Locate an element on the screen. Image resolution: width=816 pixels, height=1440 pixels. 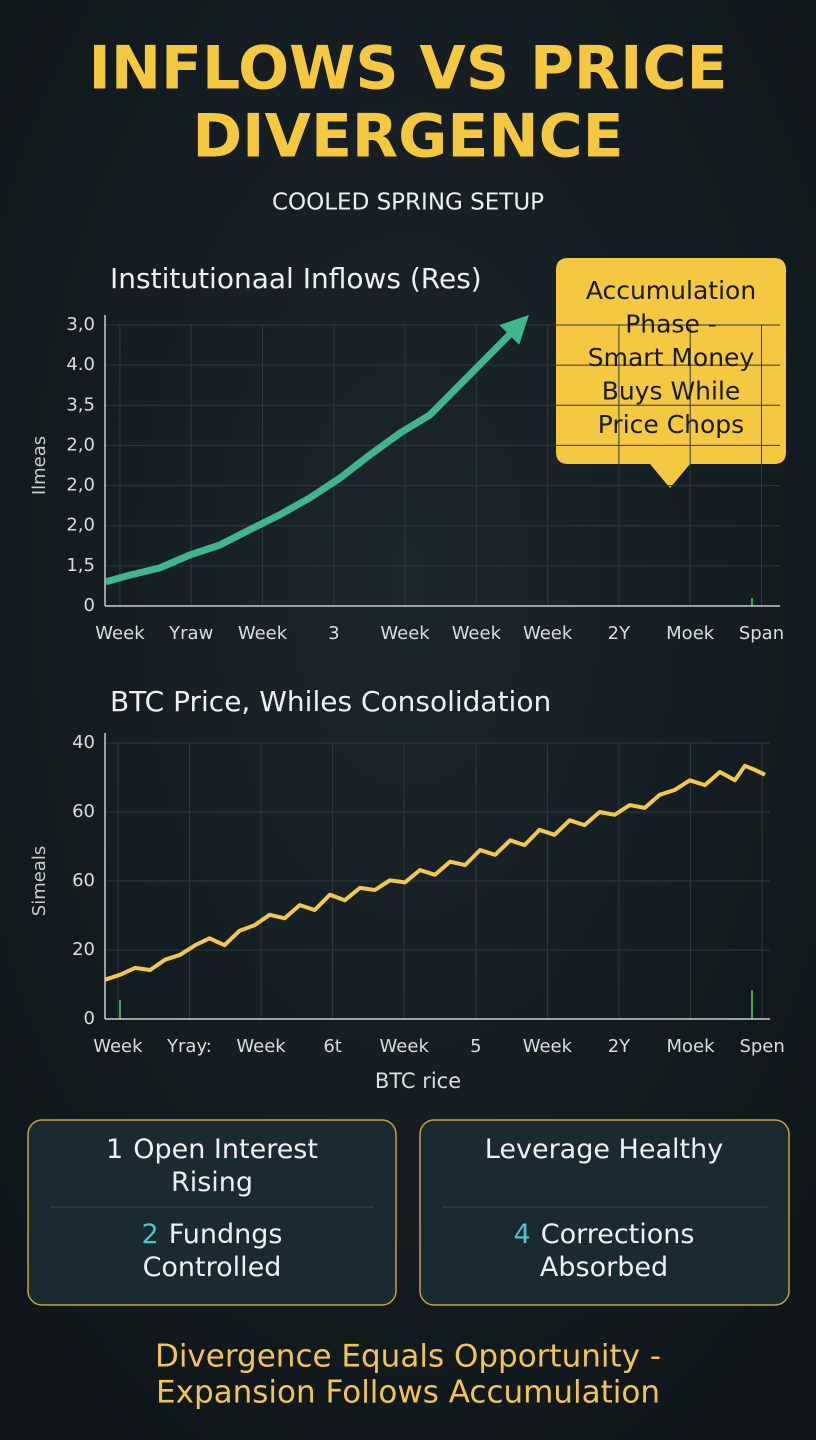
x-tick-label: Yray: is located at coordinates (189, 1046).